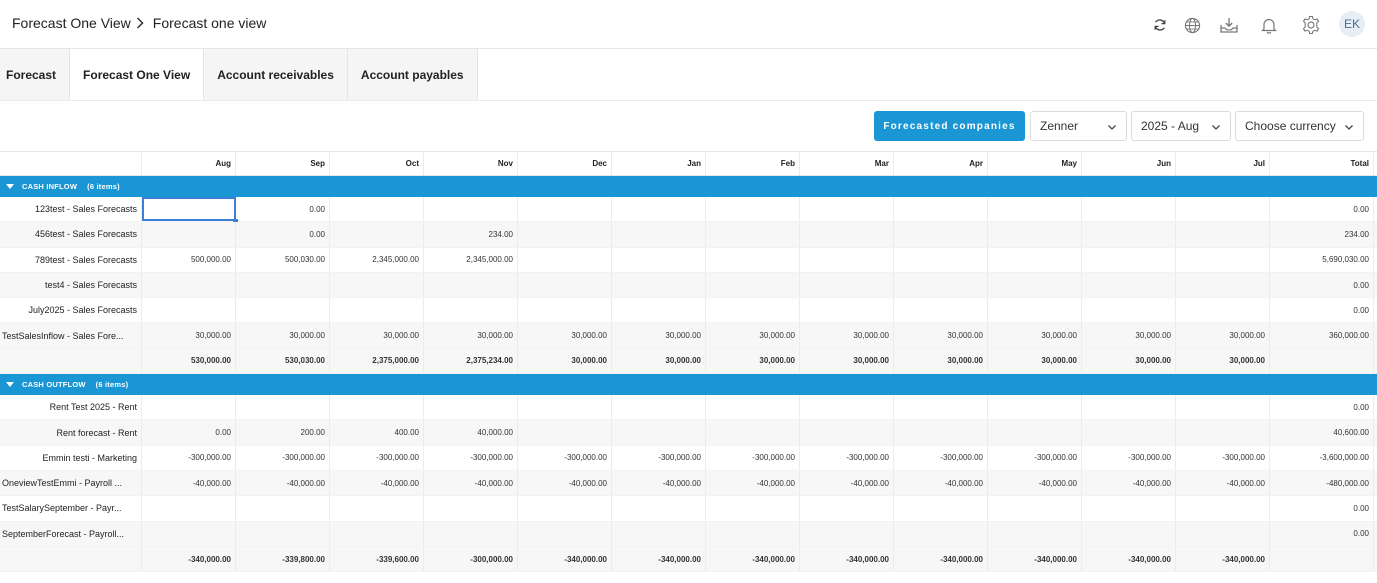  I want to click on refresh-icon, so click(1160, 25).